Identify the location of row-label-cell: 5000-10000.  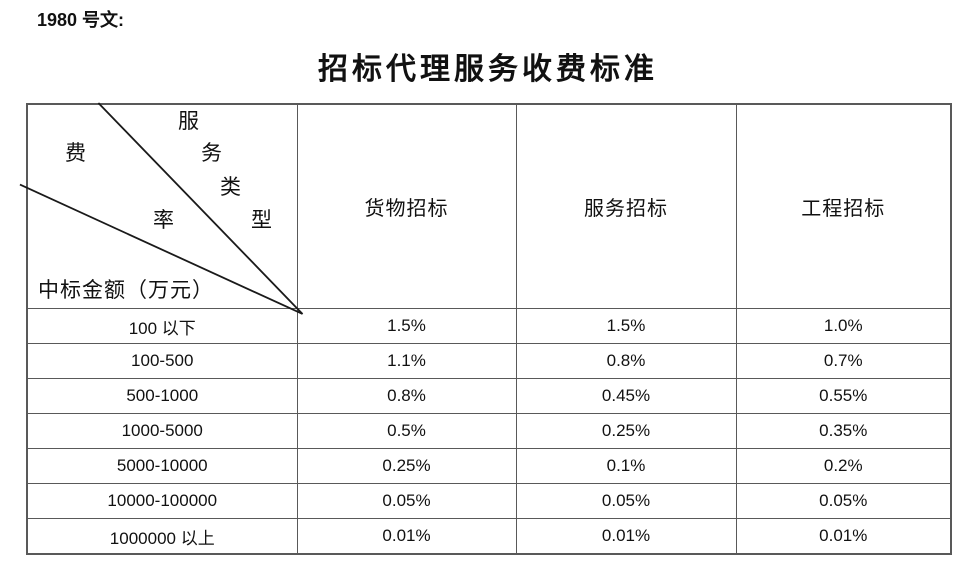
(162, 466).